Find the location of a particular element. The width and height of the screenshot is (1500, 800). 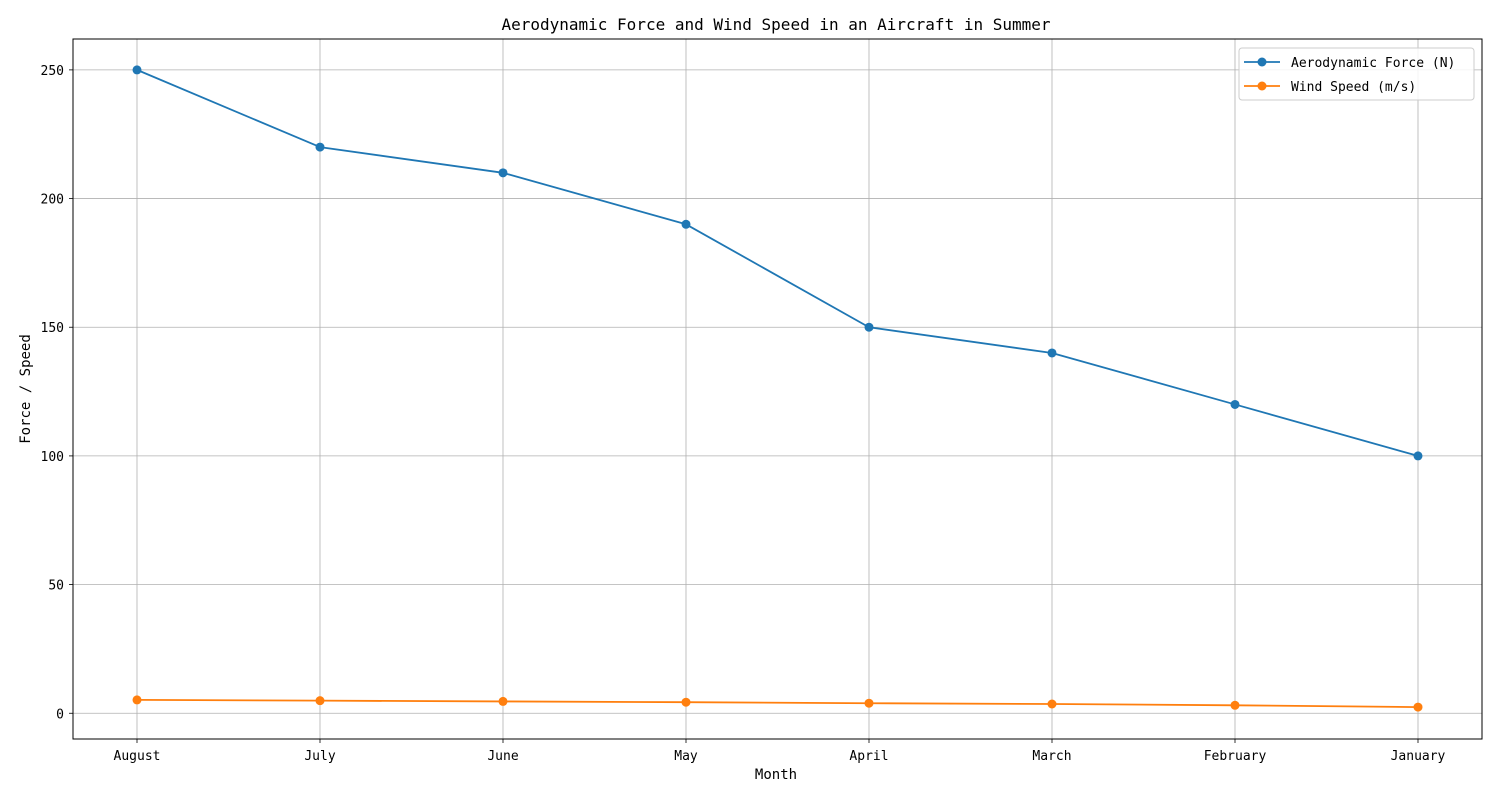

x-axis-label: Month is located at coordinates (776, 775).